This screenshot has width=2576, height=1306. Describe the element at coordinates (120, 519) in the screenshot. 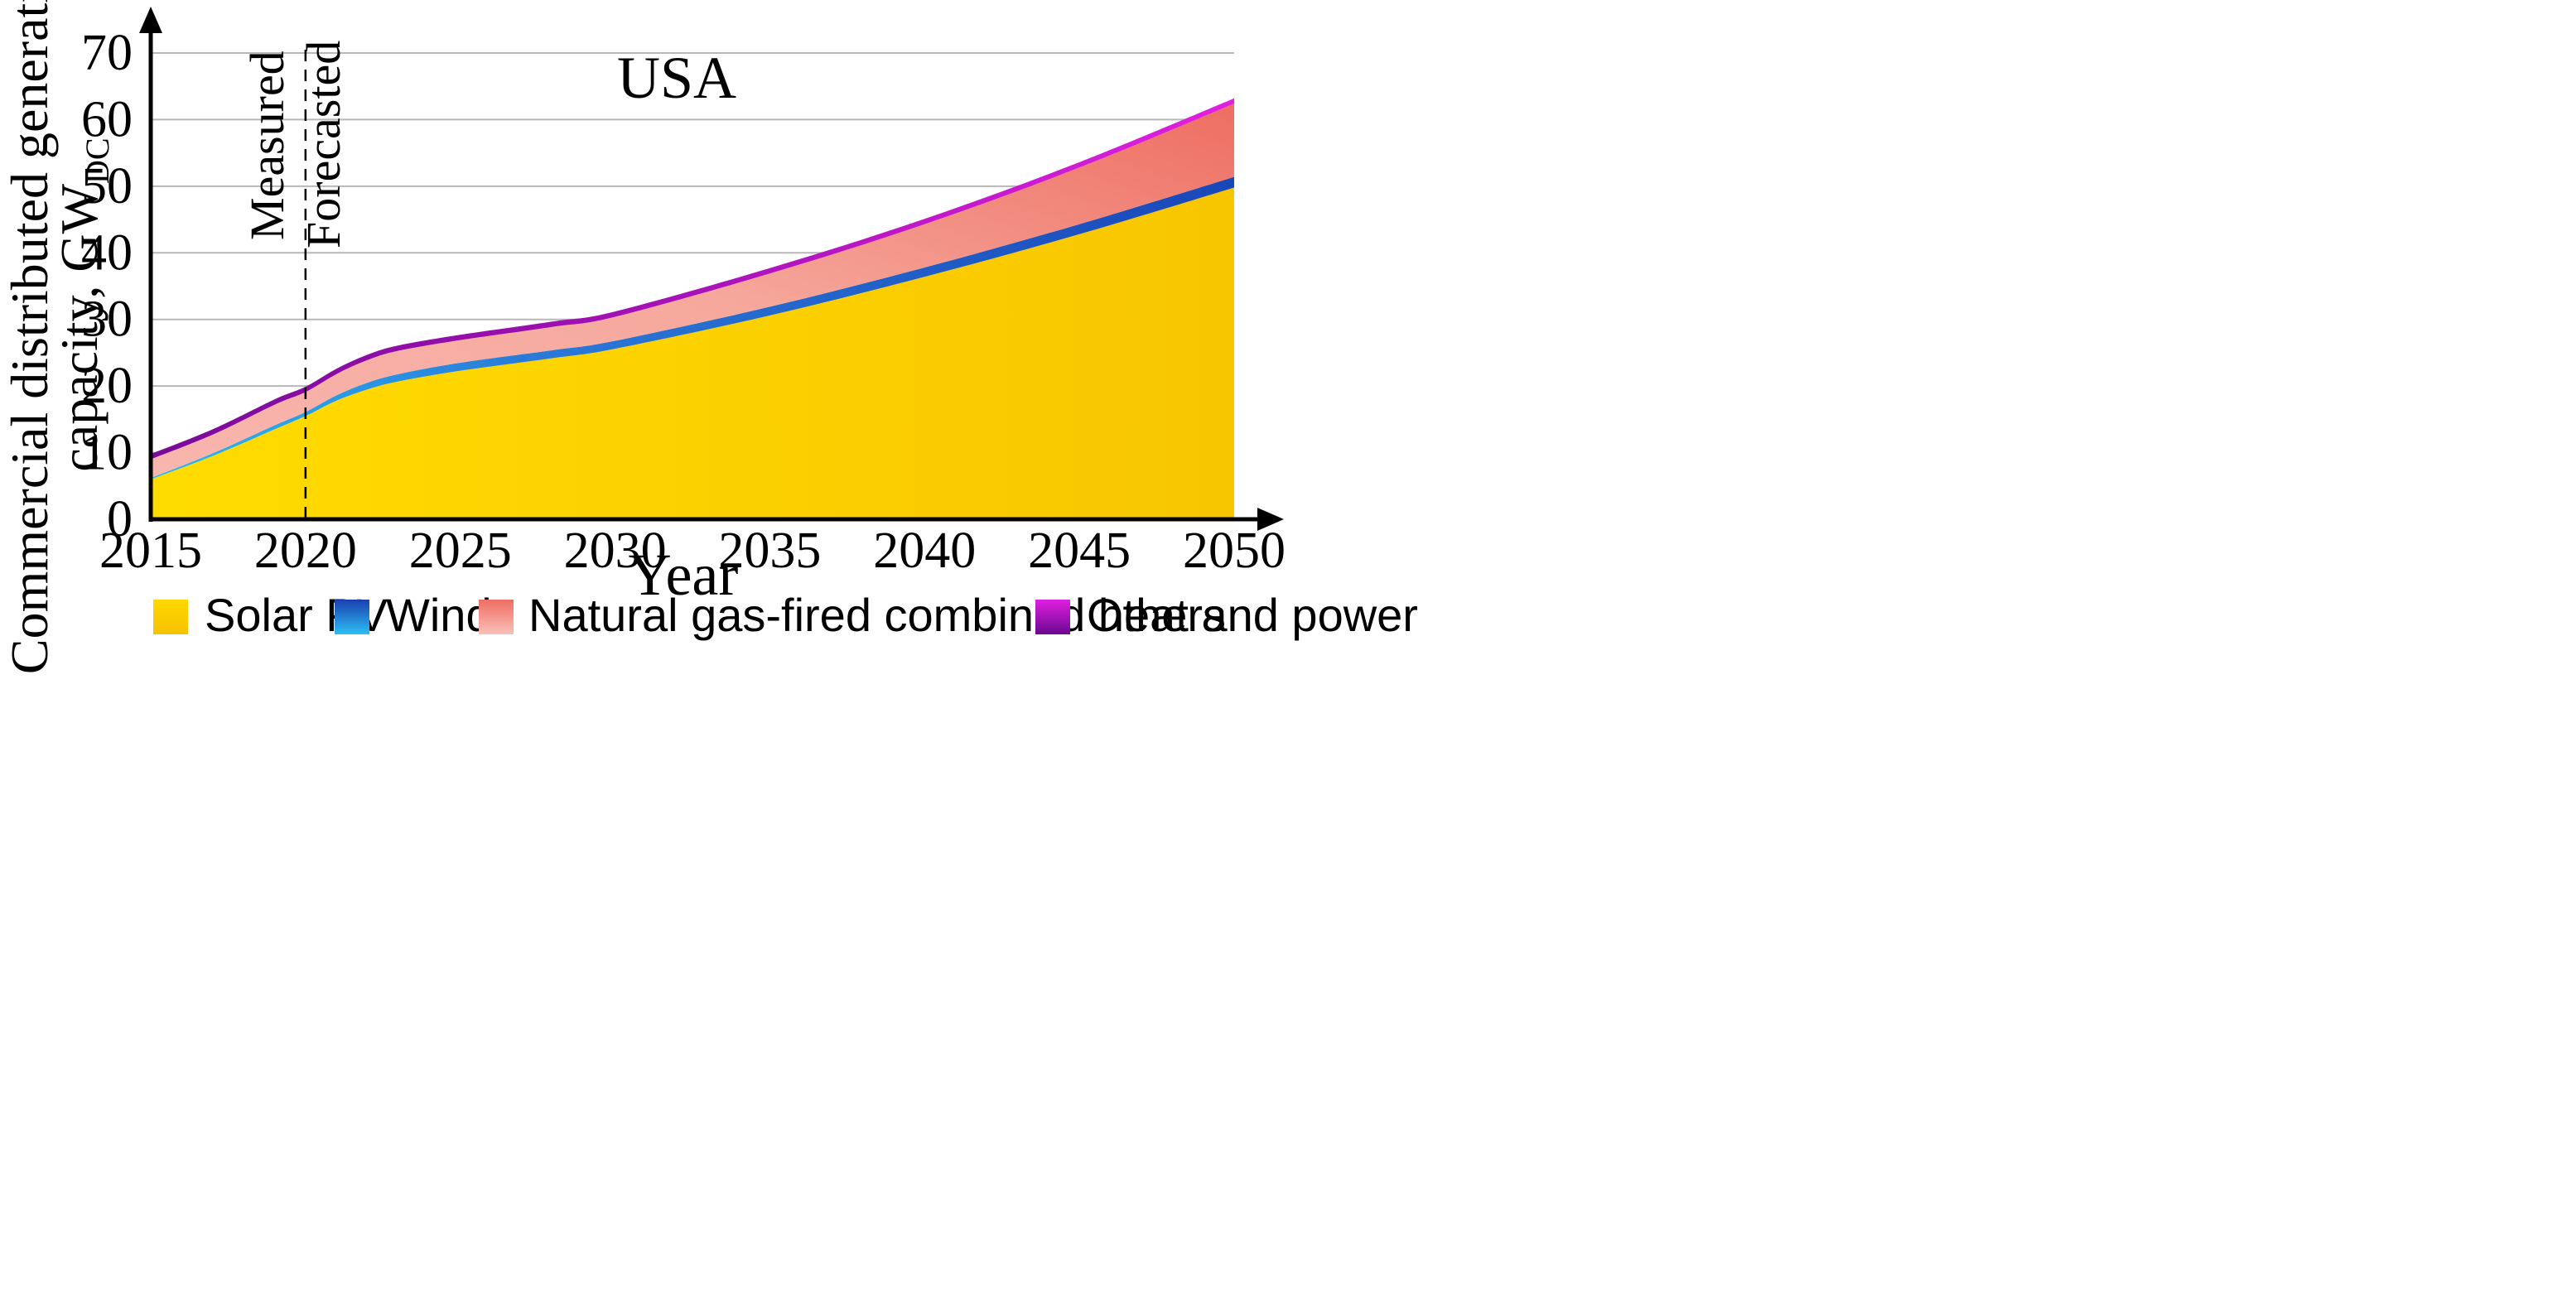

I see `y-tick-label-0: 0` at that location.